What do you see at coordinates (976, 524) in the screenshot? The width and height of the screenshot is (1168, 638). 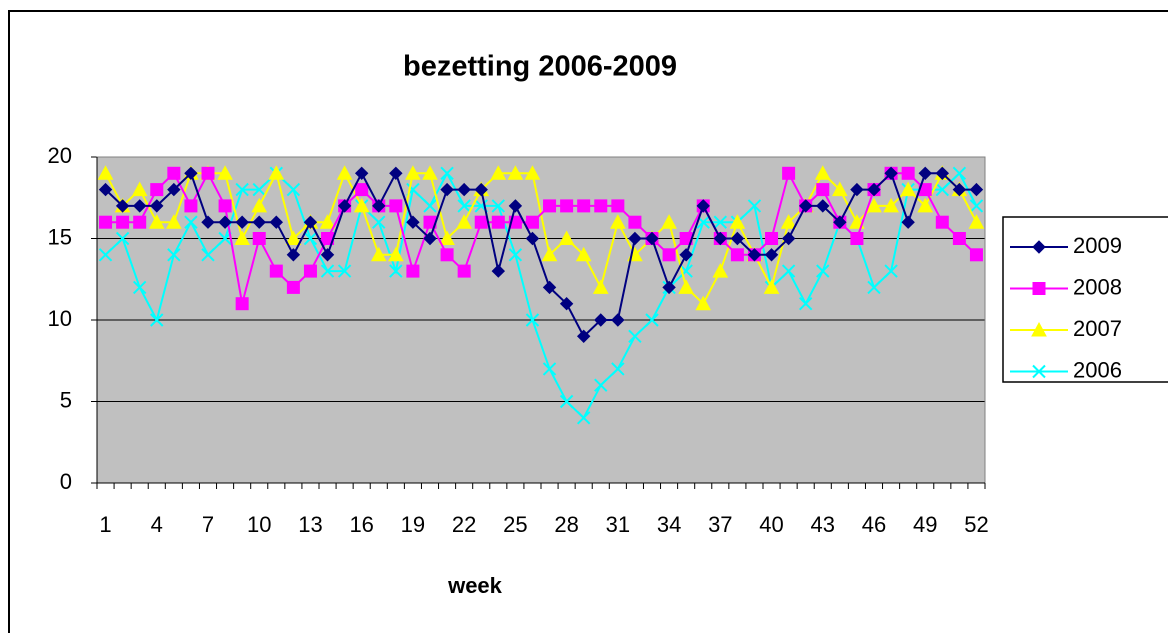 I see `x-tick-label: 52` at bounding box center [976, 524].